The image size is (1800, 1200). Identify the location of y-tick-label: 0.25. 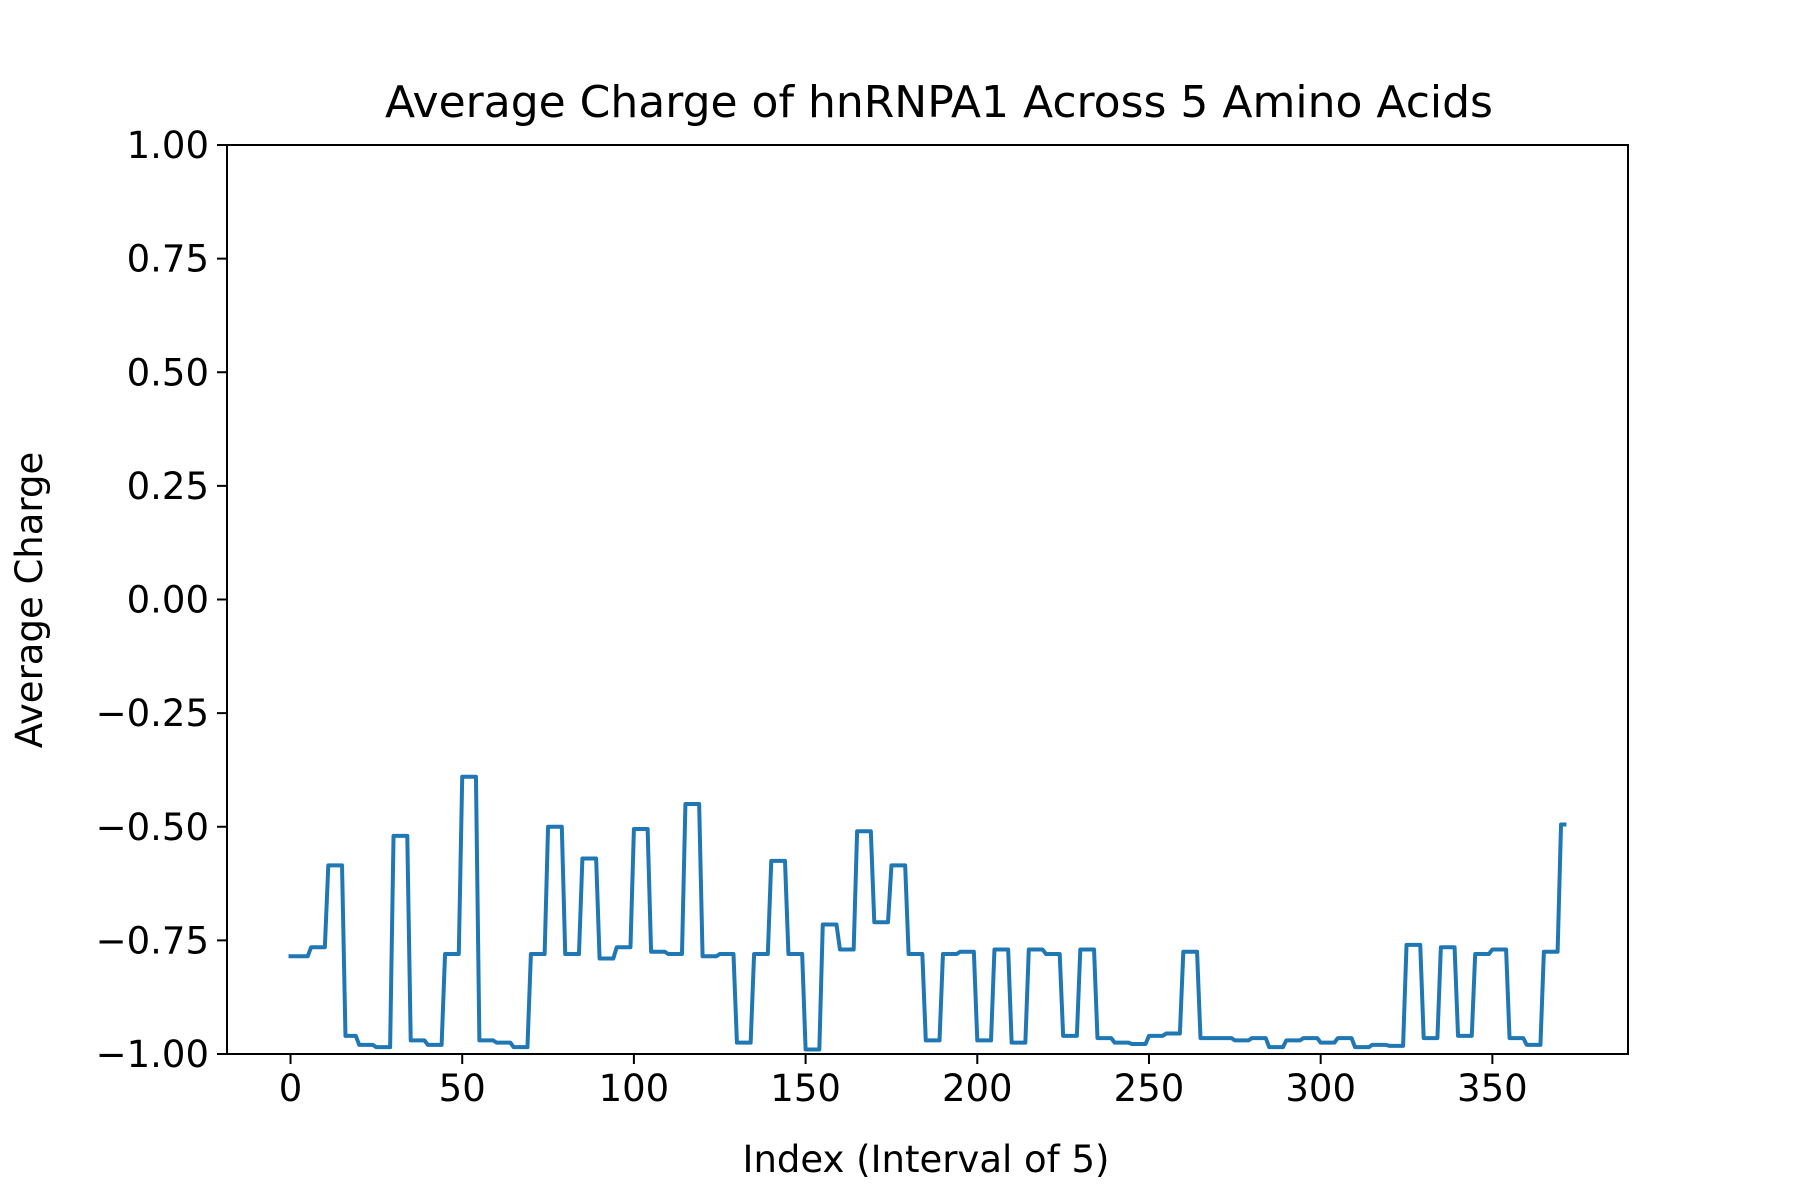
(168, 486).